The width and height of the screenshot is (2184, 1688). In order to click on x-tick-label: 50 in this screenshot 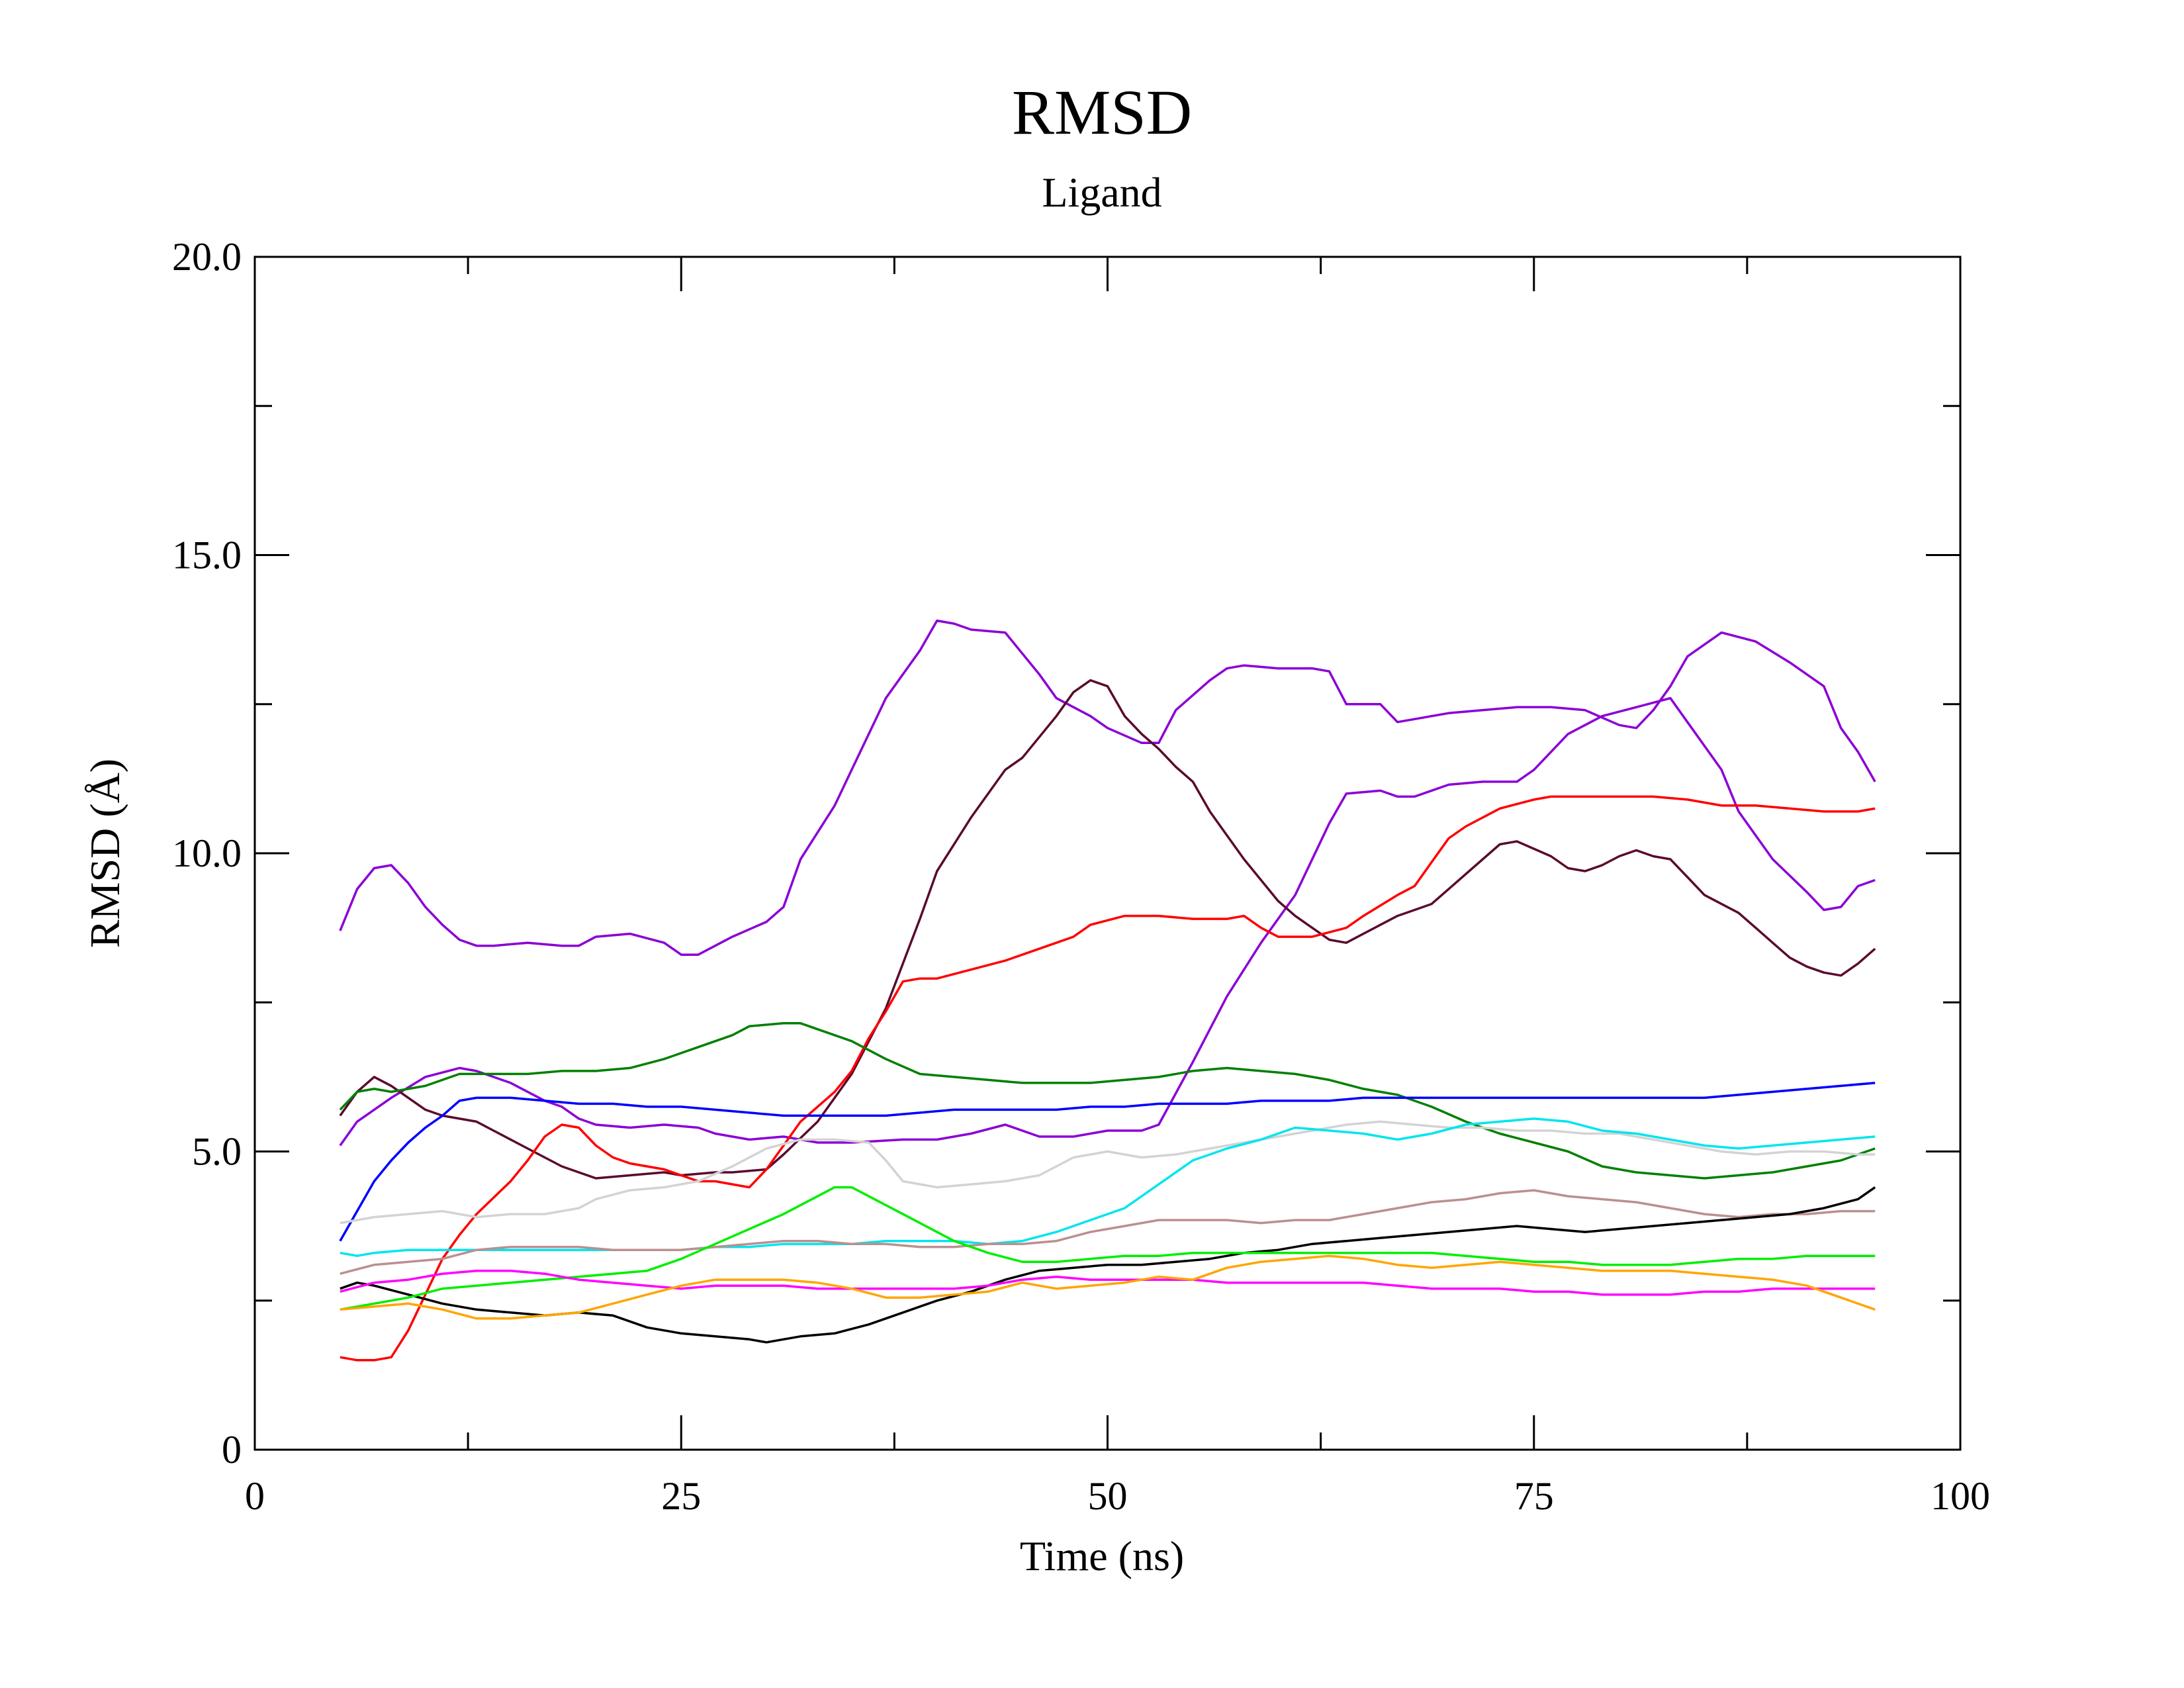, I will do `click(1108, 1496)`.